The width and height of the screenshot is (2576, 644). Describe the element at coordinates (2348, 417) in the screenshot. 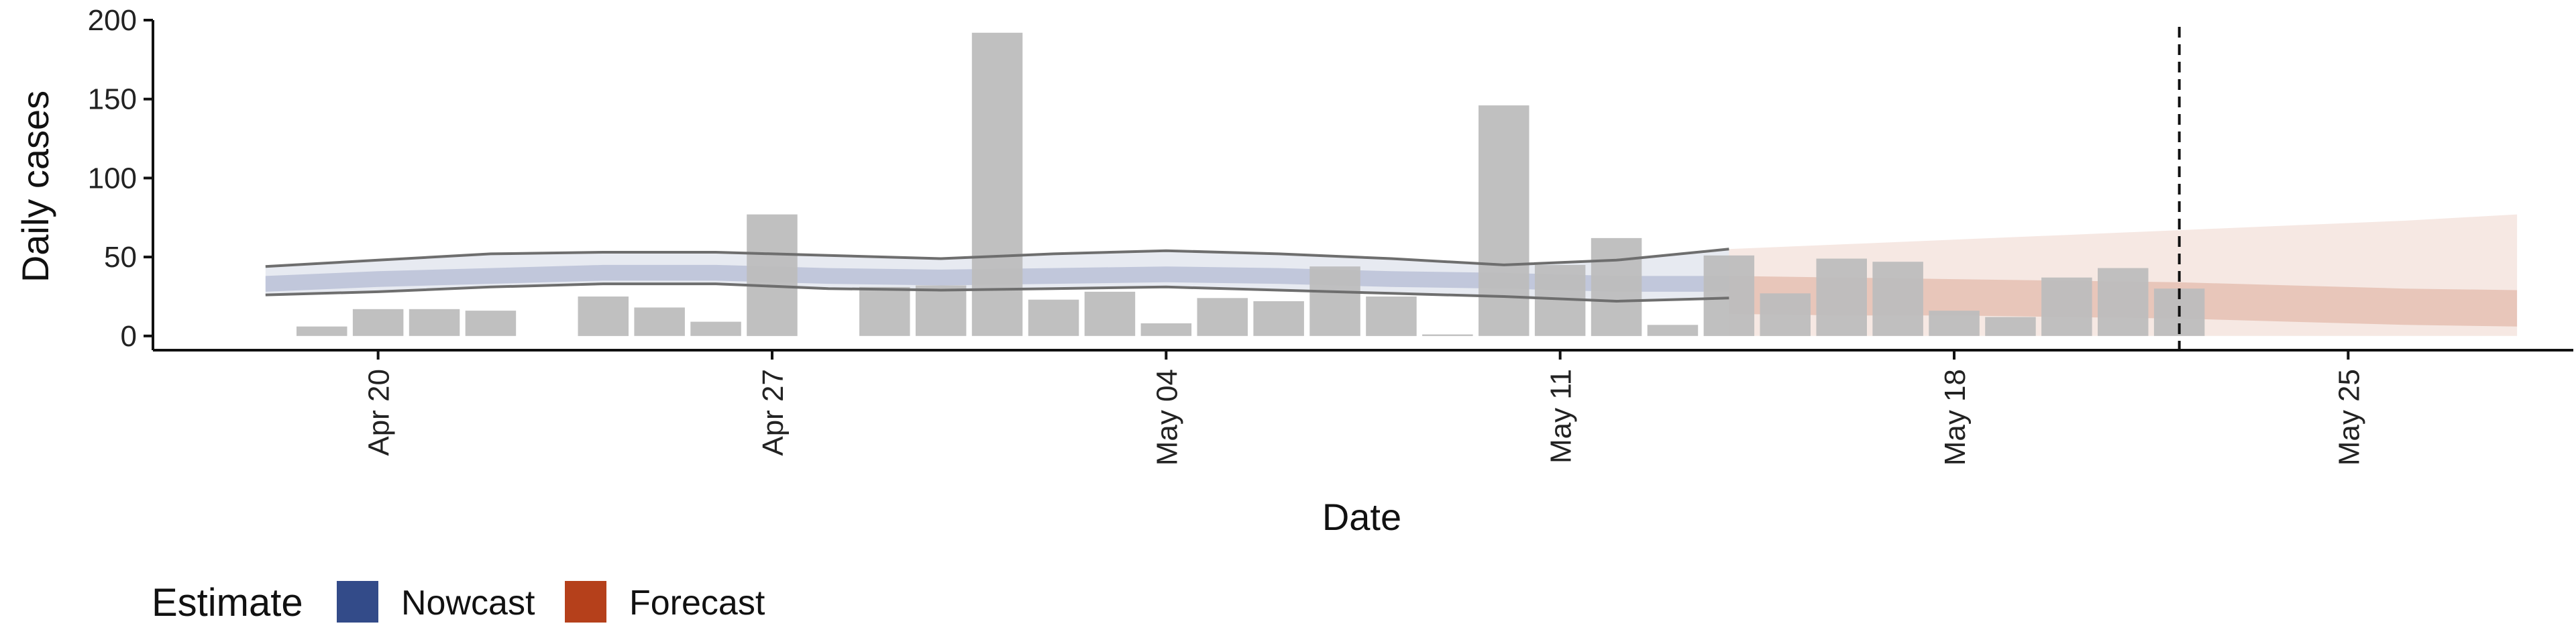

I see `x-tick-label: May 25` at that location.